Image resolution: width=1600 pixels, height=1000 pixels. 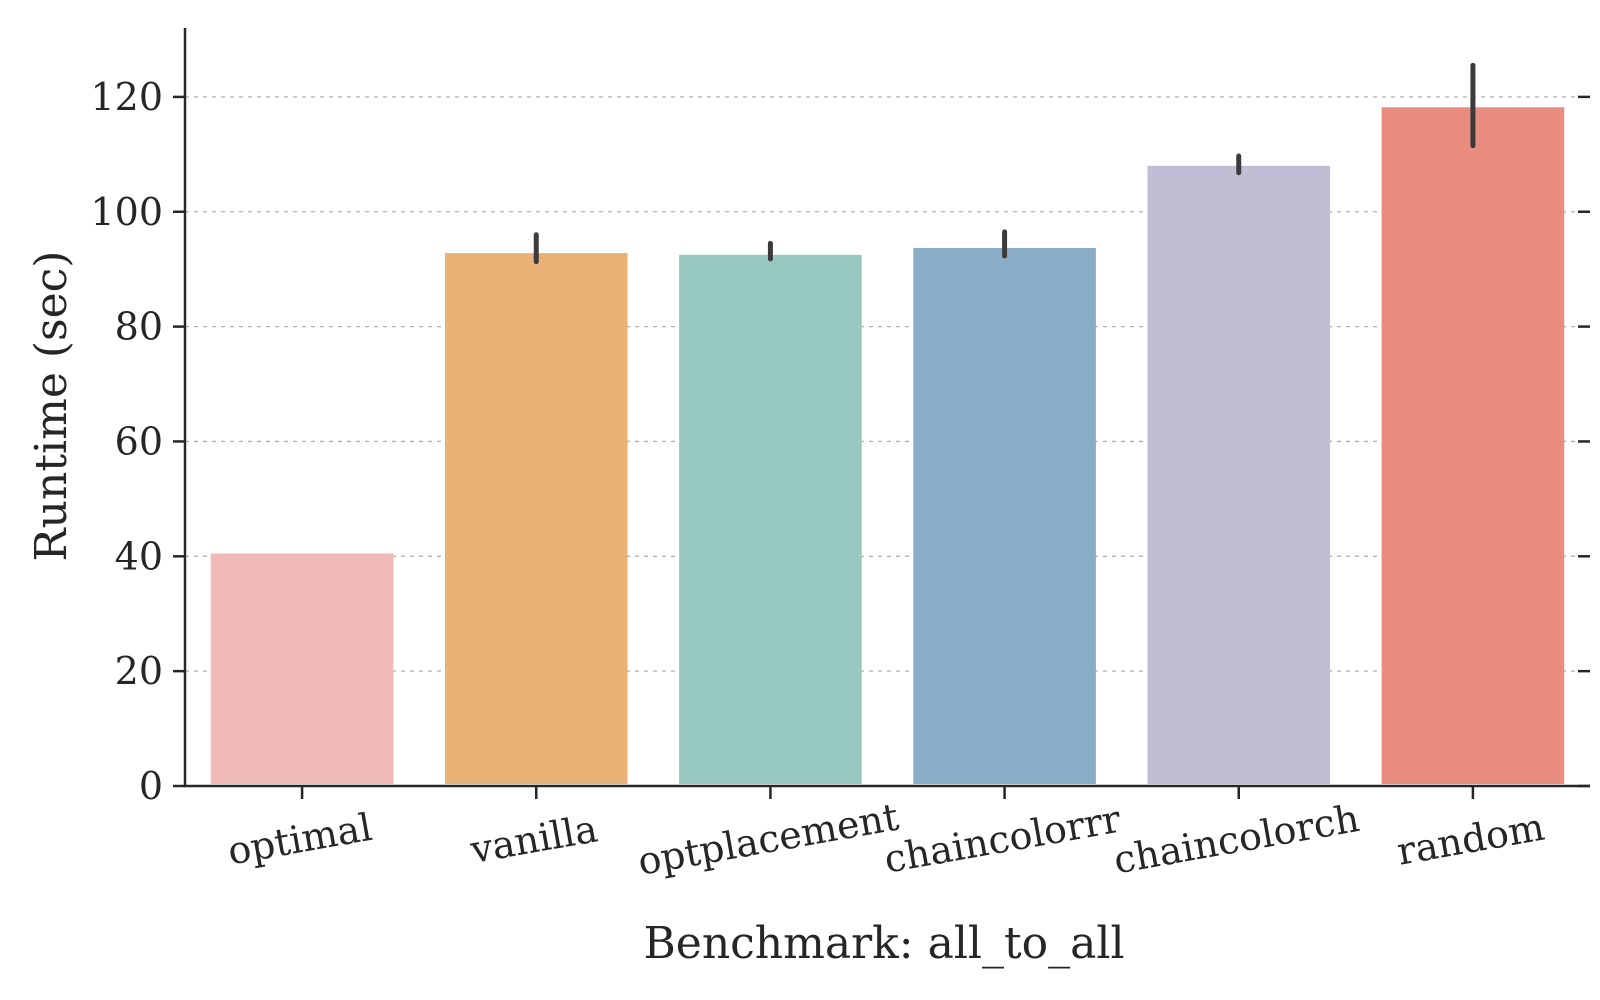 What do you see at coordinates (770, 519) in the screenshot?
I see `bar-optplacement` at bounding box center [770, 519].